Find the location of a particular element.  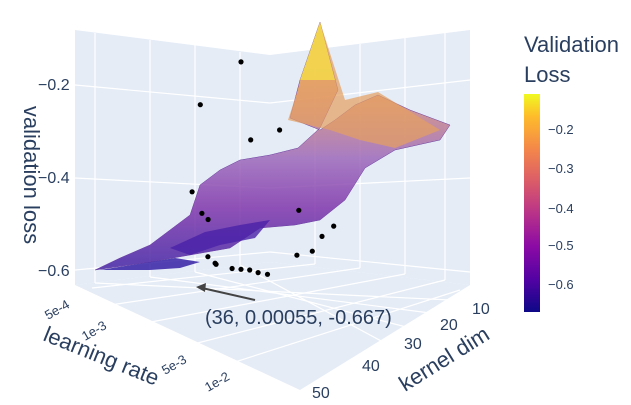

y-tick-label: 5e-3 is located at coordinates (174, 365).